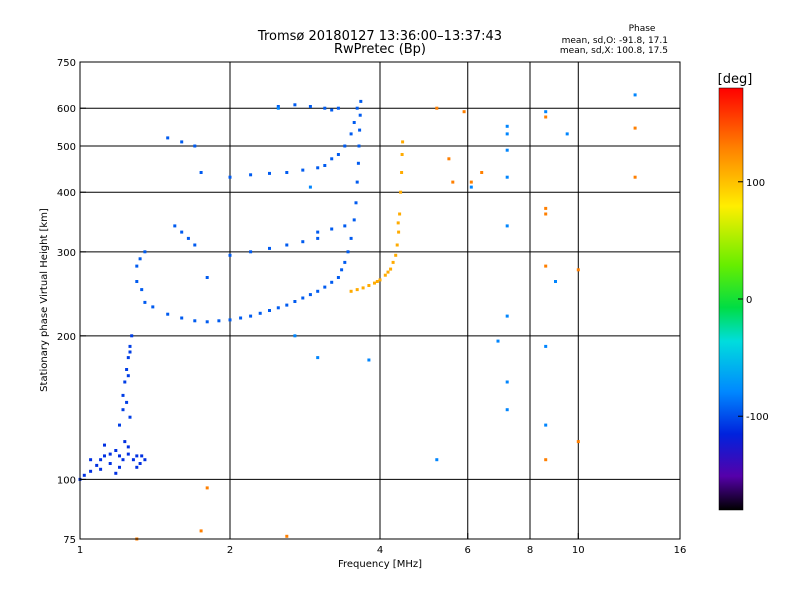 Image resolution: width=800 pixels, height=600 pixels. Describe the element at coordinates (80, 550) in the screenshot. I see `x-tick-label: 1` at that location.